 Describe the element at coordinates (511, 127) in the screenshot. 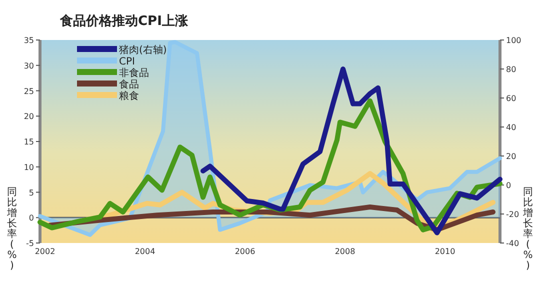

I see `y2-tick-label: 40` at that location.